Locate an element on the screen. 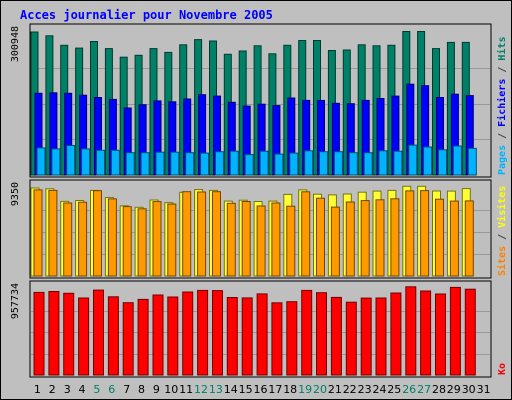 This screenshot has height=400, width=512. chart-title: Acces journalier pour Novembre 2005 is located at coordinates (146, 15).